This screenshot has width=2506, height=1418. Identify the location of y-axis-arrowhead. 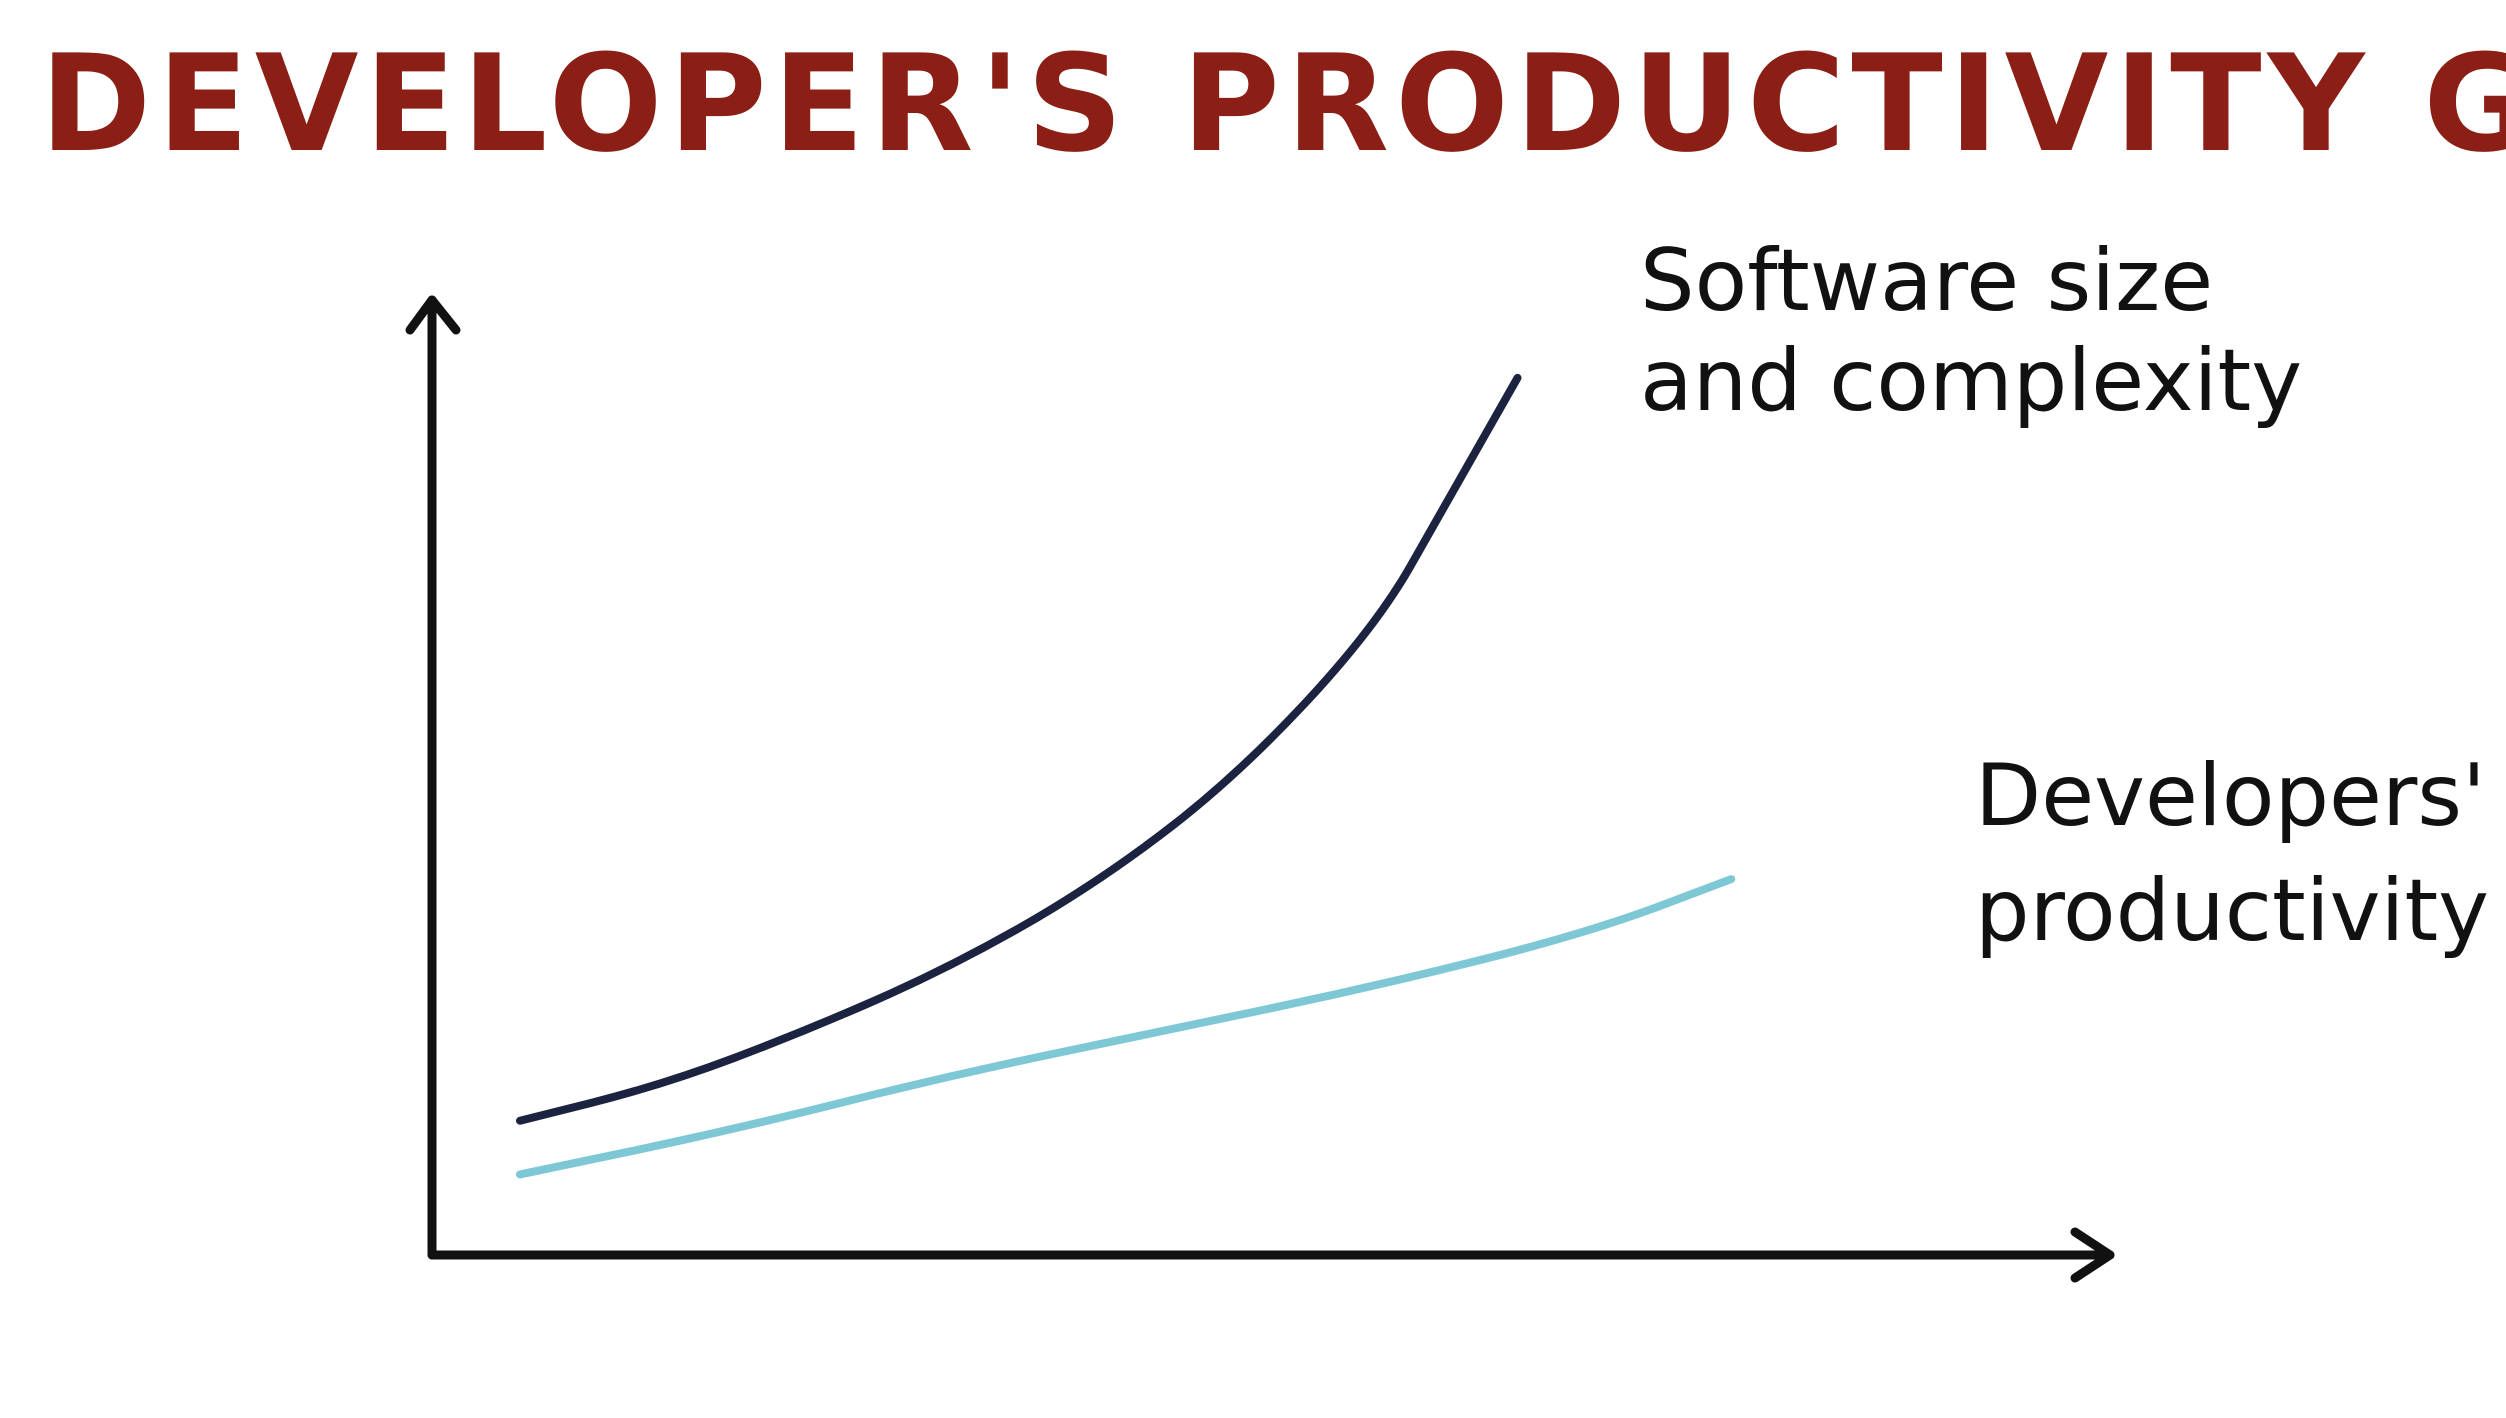
(433, 315).